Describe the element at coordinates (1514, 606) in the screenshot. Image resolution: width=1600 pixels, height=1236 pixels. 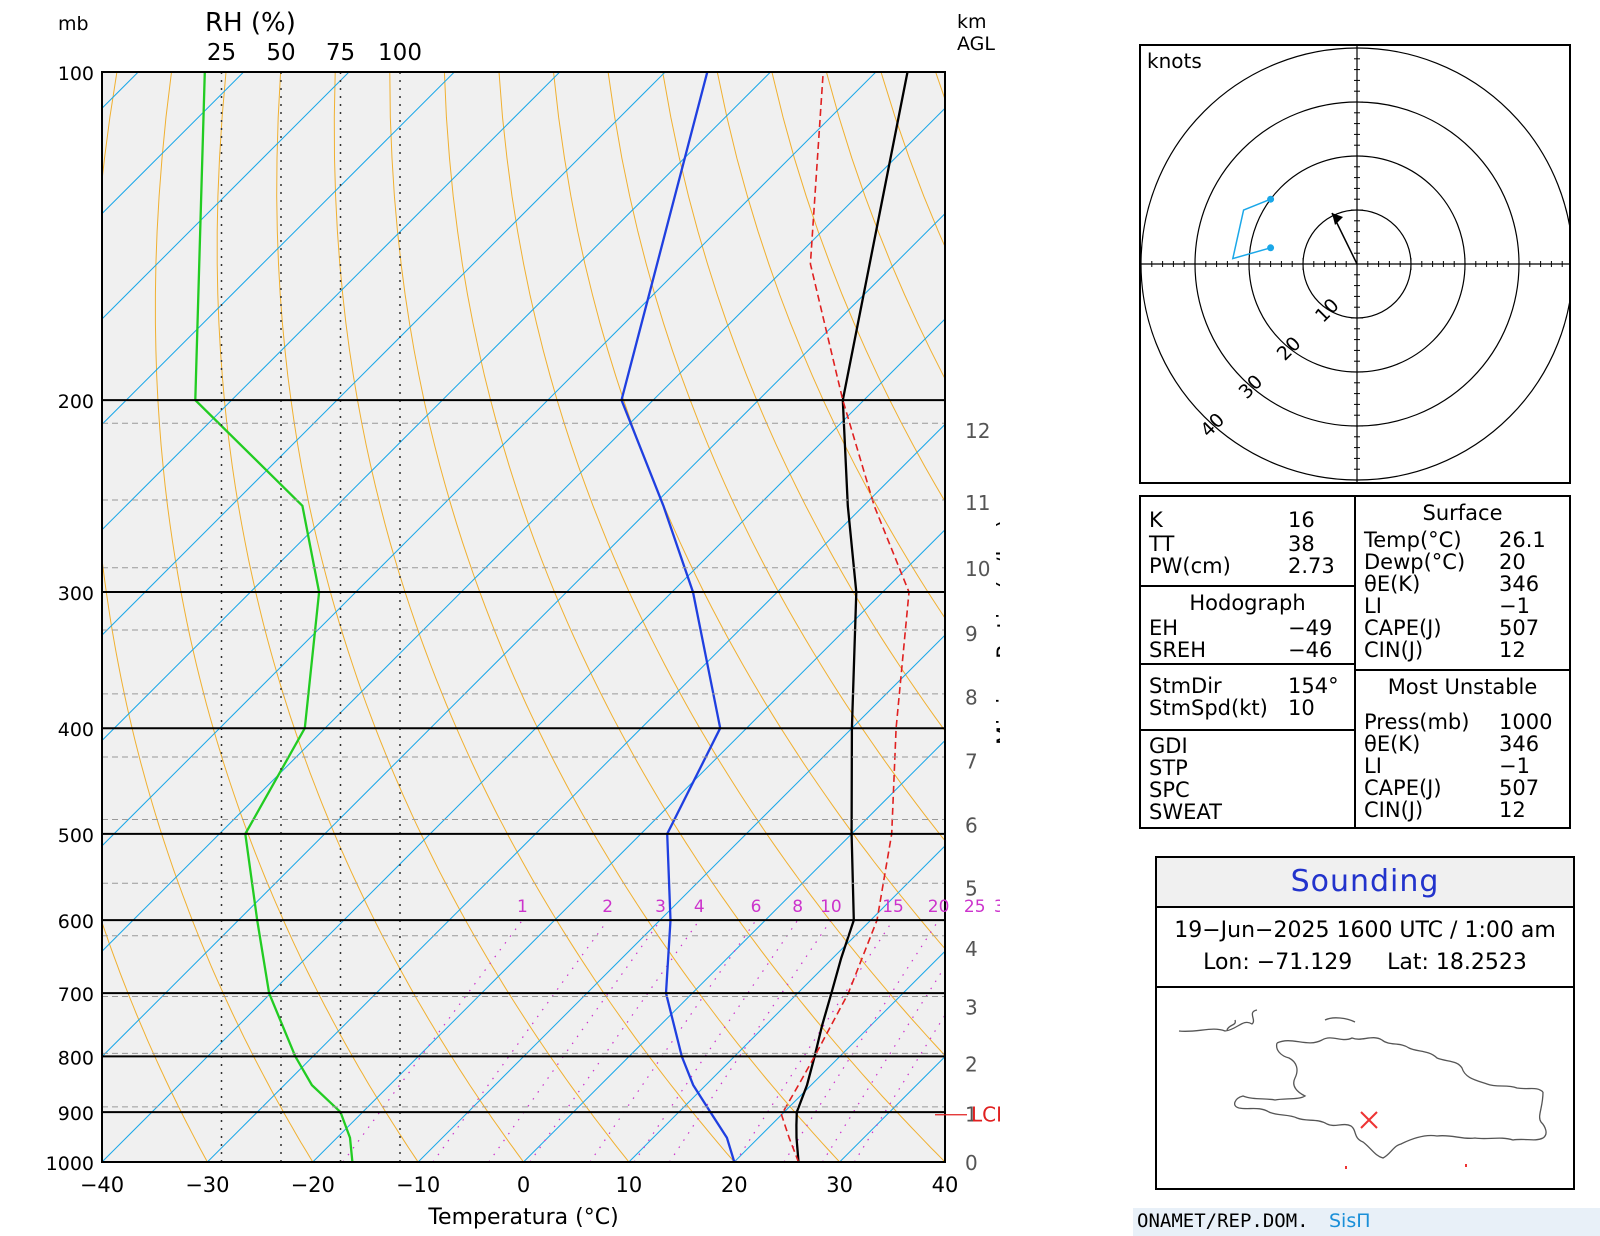
I see `li-value: −1` at that location.